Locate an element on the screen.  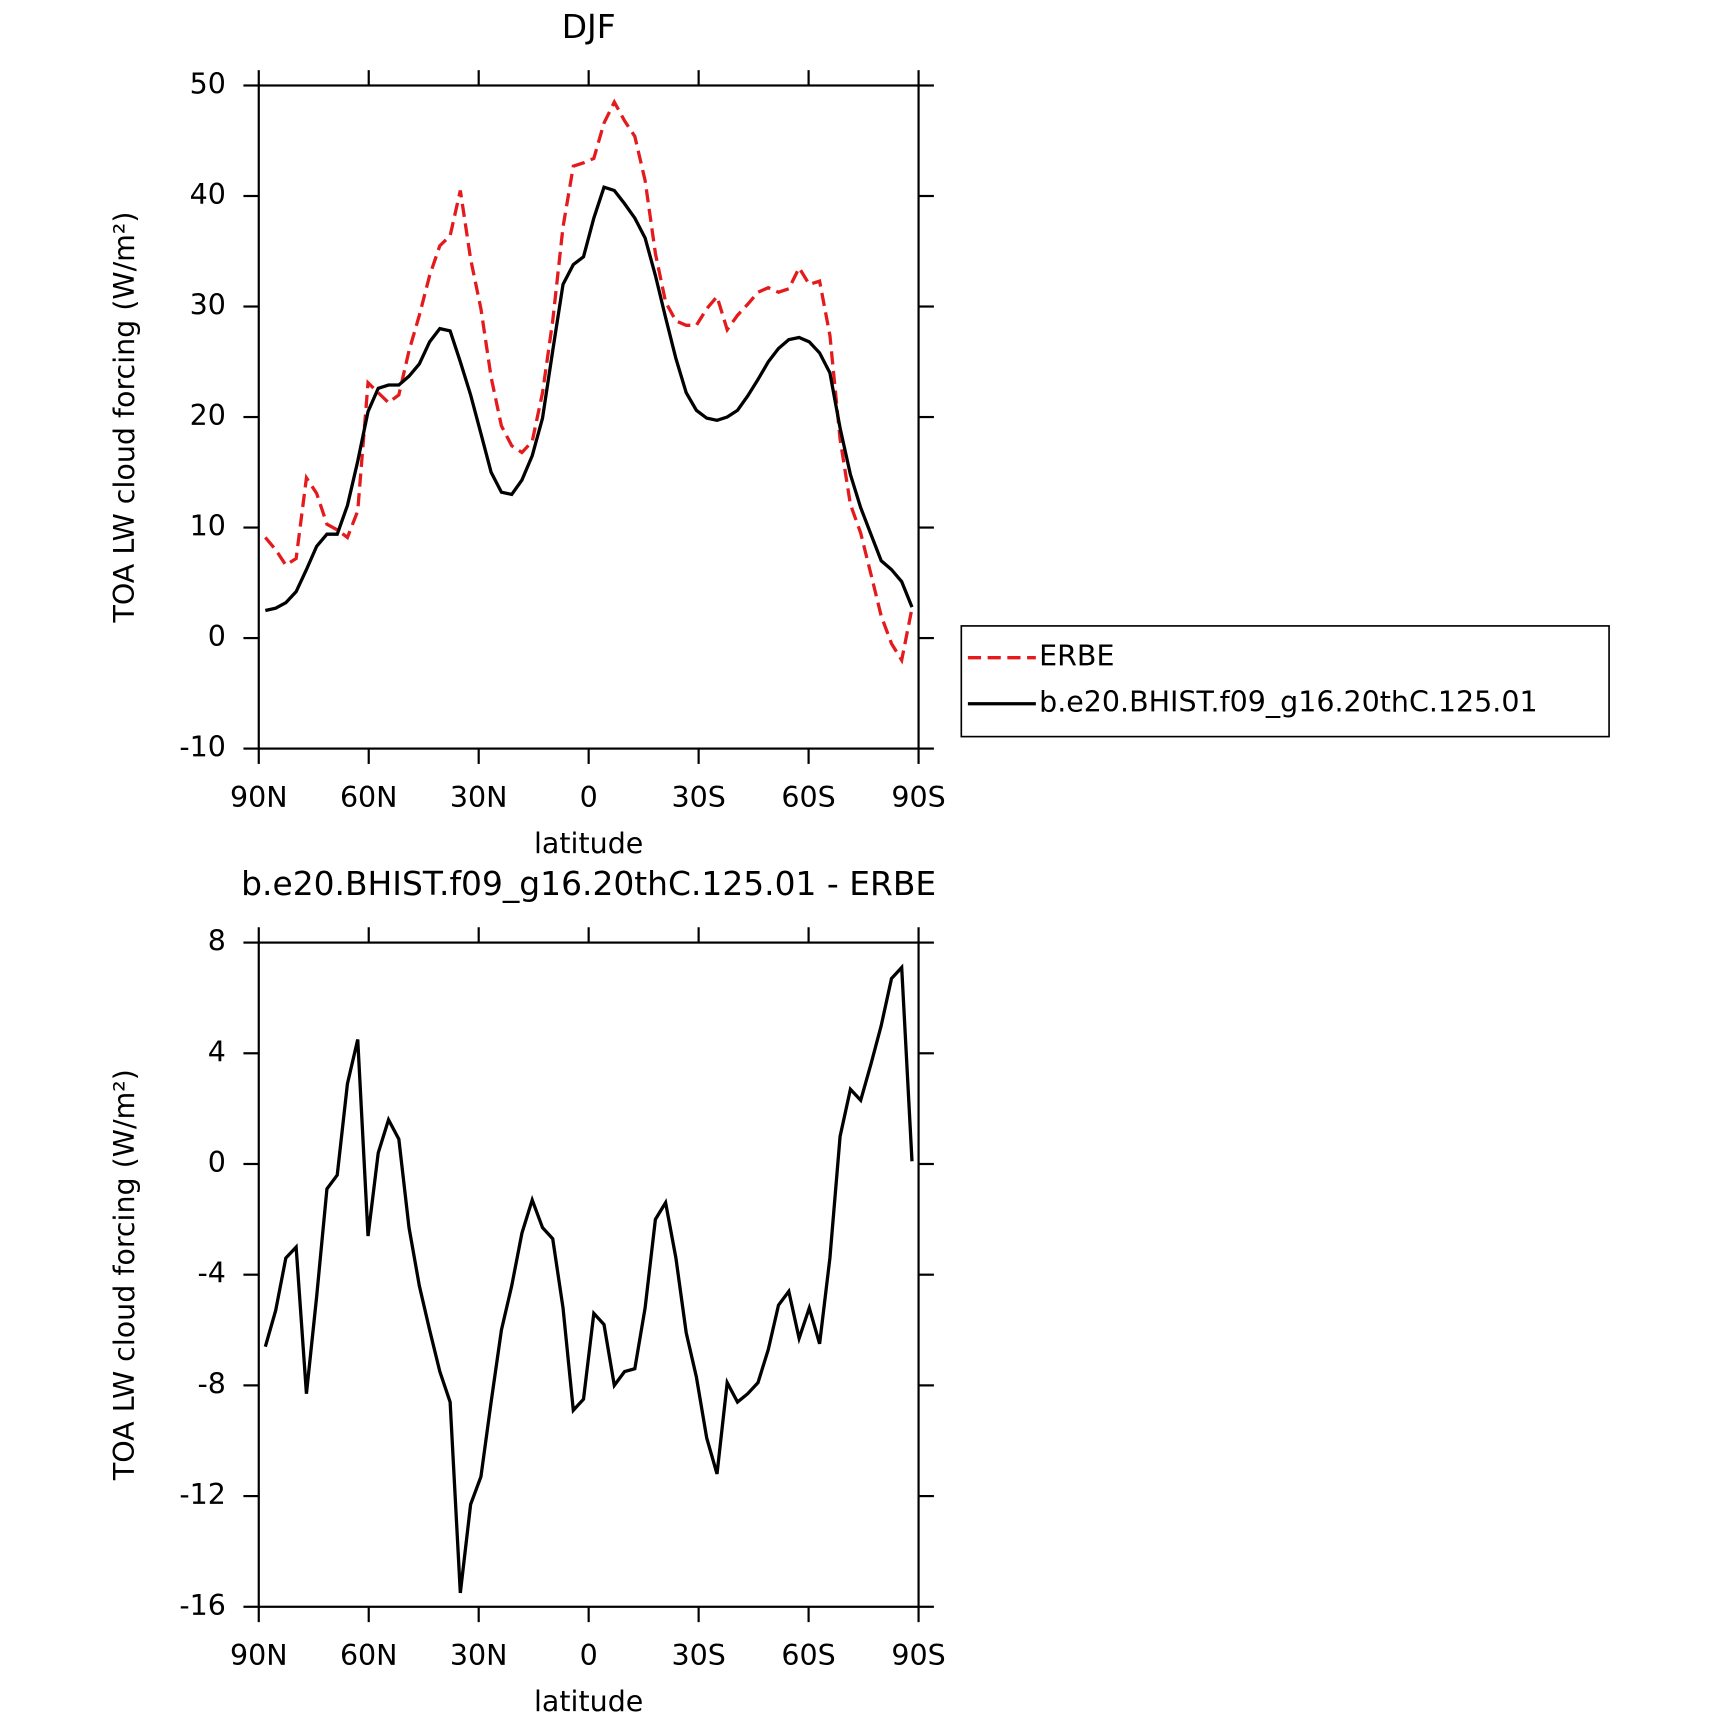
y-tick-label: -12 is located at coordinates (202, 1494).